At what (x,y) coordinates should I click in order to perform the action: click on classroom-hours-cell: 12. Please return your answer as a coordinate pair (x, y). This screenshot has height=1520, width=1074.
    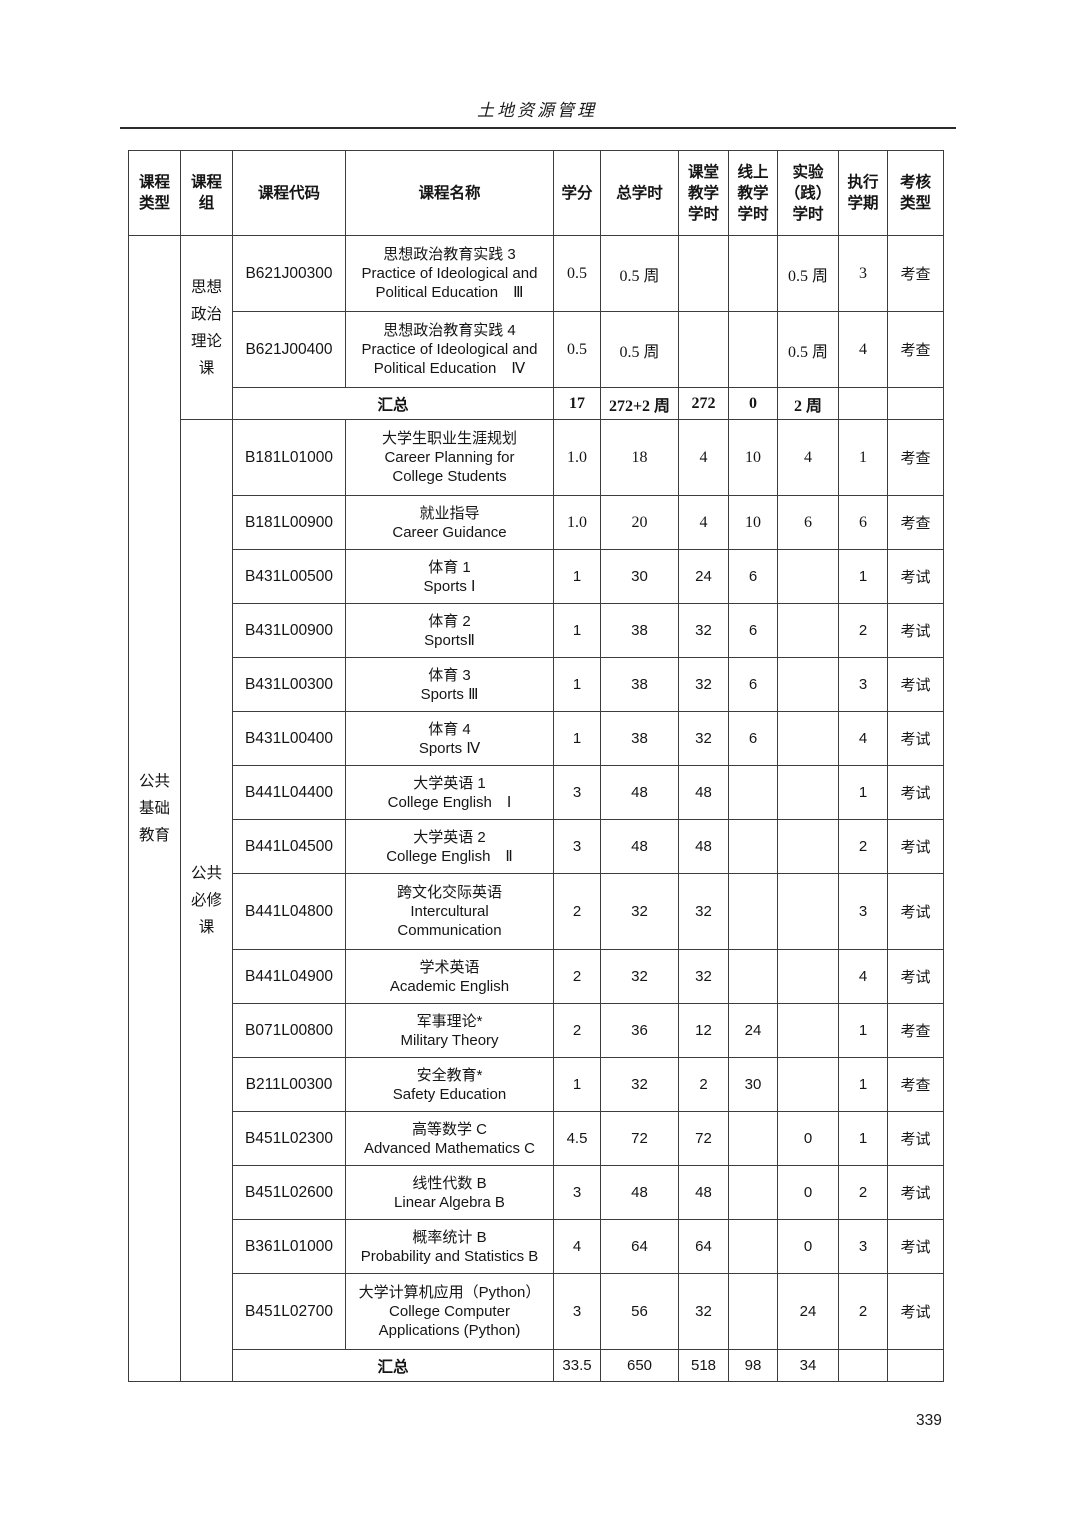
    Looking at the image, I should click on (703, 1030).